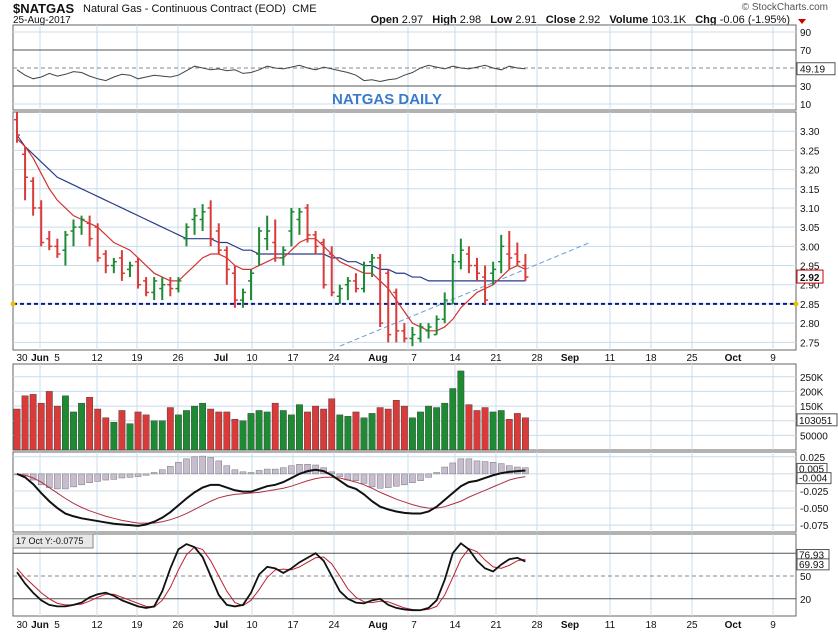  I want to click on price-x-tick-label: 11, so click(610, 358).